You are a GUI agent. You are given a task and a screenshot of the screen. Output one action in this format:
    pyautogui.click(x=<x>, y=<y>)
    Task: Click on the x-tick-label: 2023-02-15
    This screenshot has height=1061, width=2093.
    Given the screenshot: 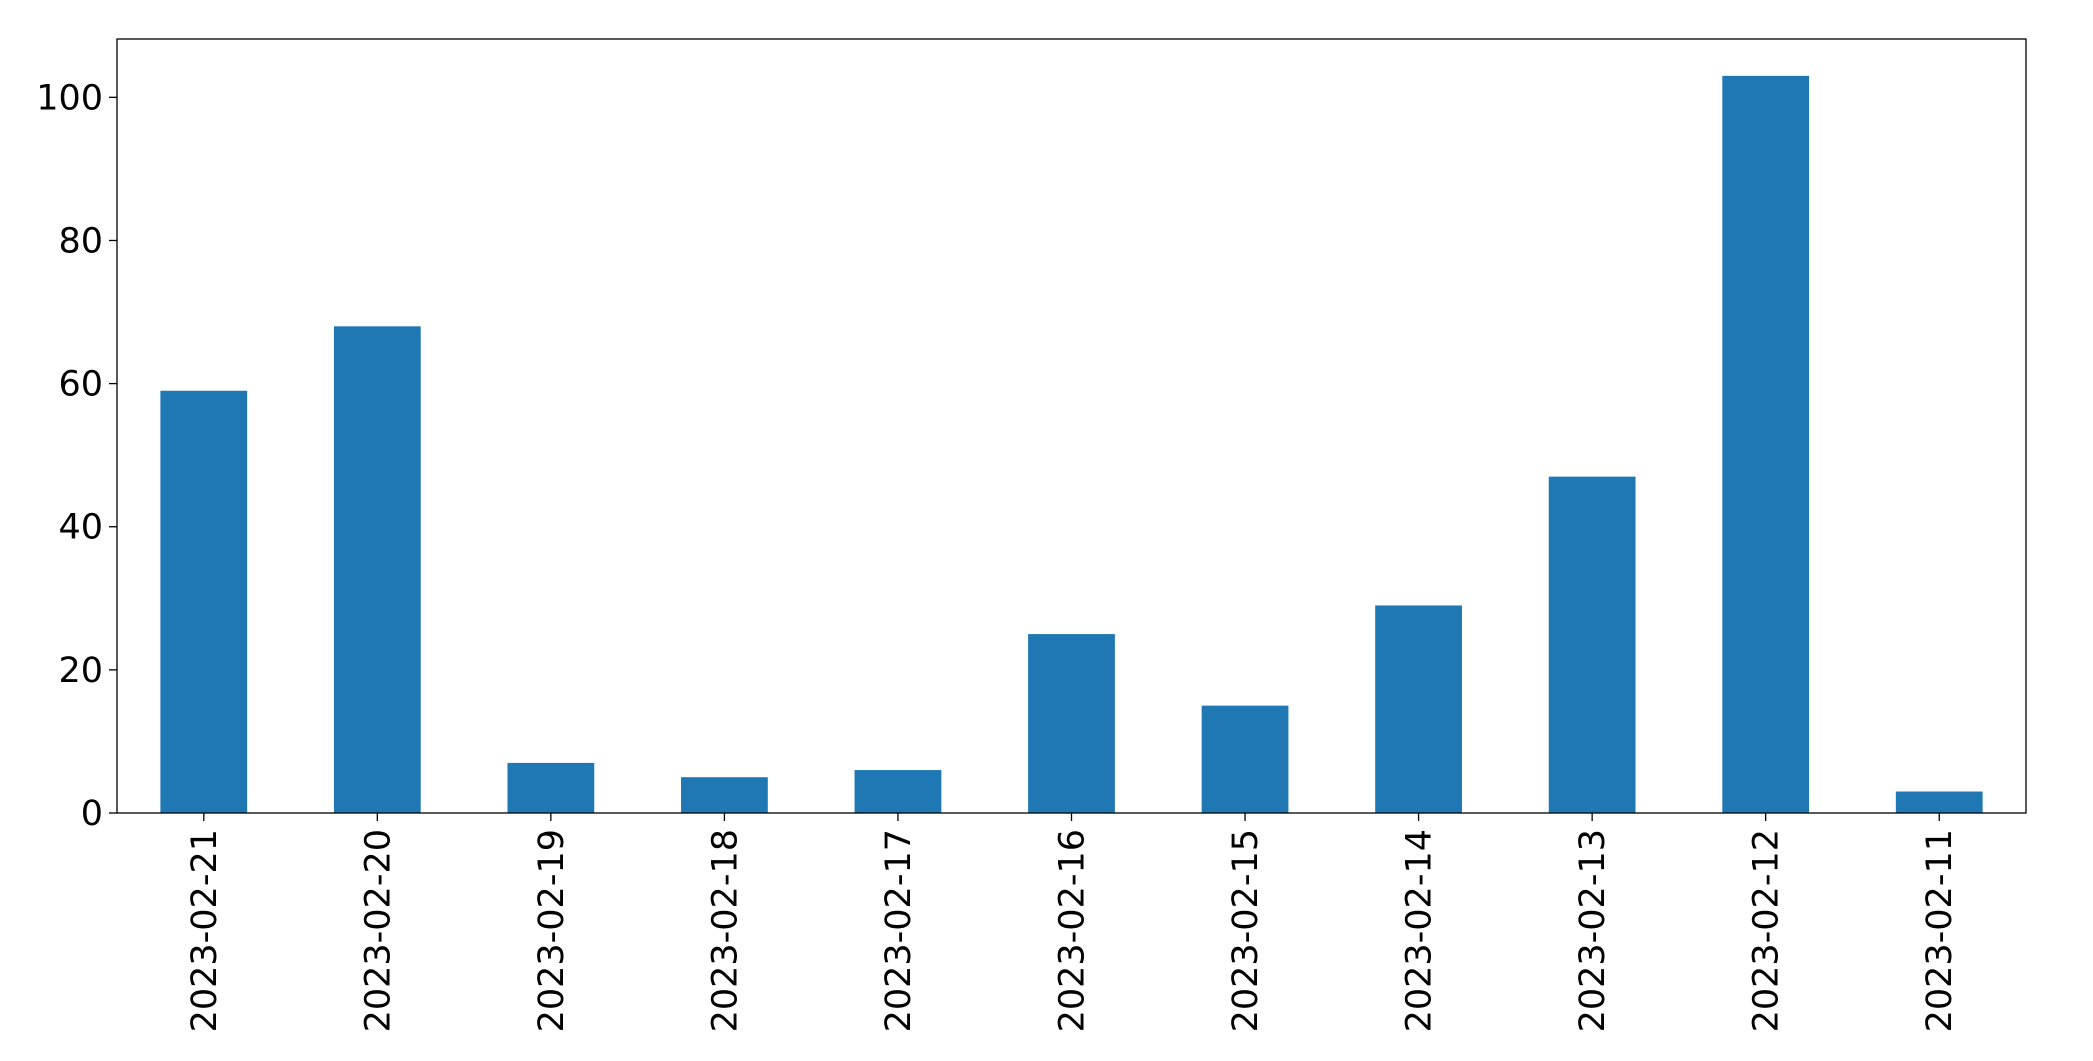 What is the action you would take?
    pyautogui.click(x=1246, y=930)
    